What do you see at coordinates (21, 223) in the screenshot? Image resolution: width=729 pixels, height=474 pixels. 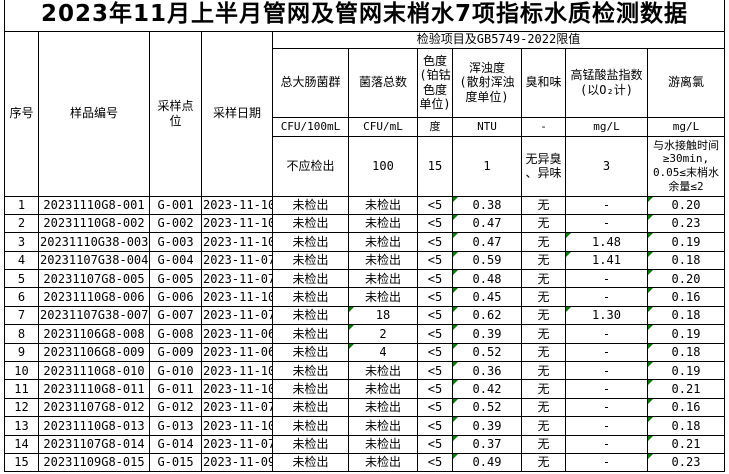 I see `cell-no: 2` at bounding box center [21, 223].